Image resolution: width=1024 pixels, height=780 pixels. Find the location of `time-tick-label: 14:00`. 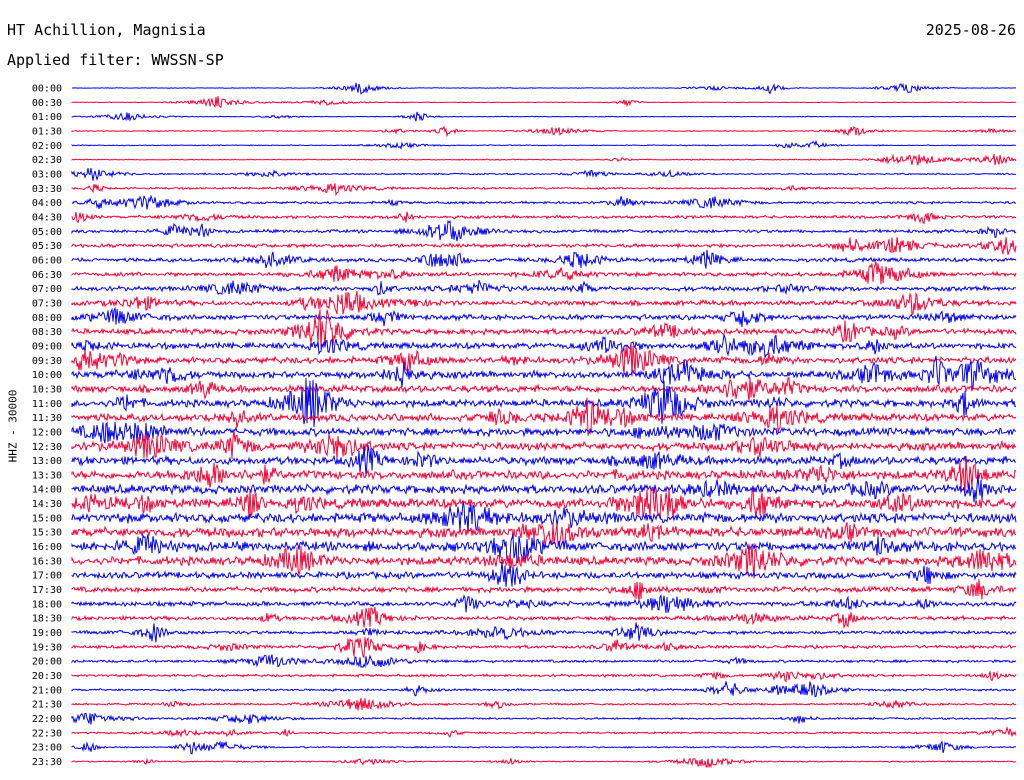

time-tick-label: 14:00 is located at coordinates (47, 490).